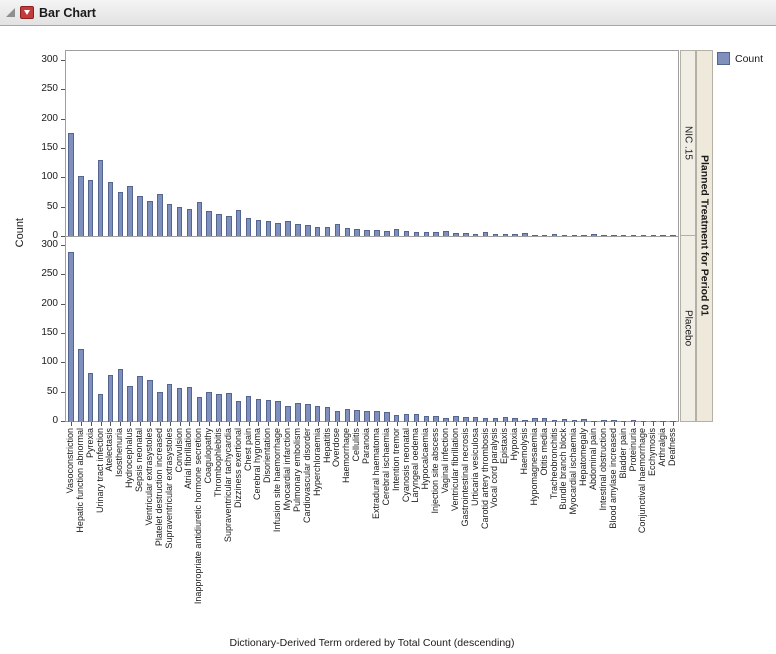 The height and width of the screenshot is (654, 776). I want to click on red-triangle-menu-button, so click(27, 12).